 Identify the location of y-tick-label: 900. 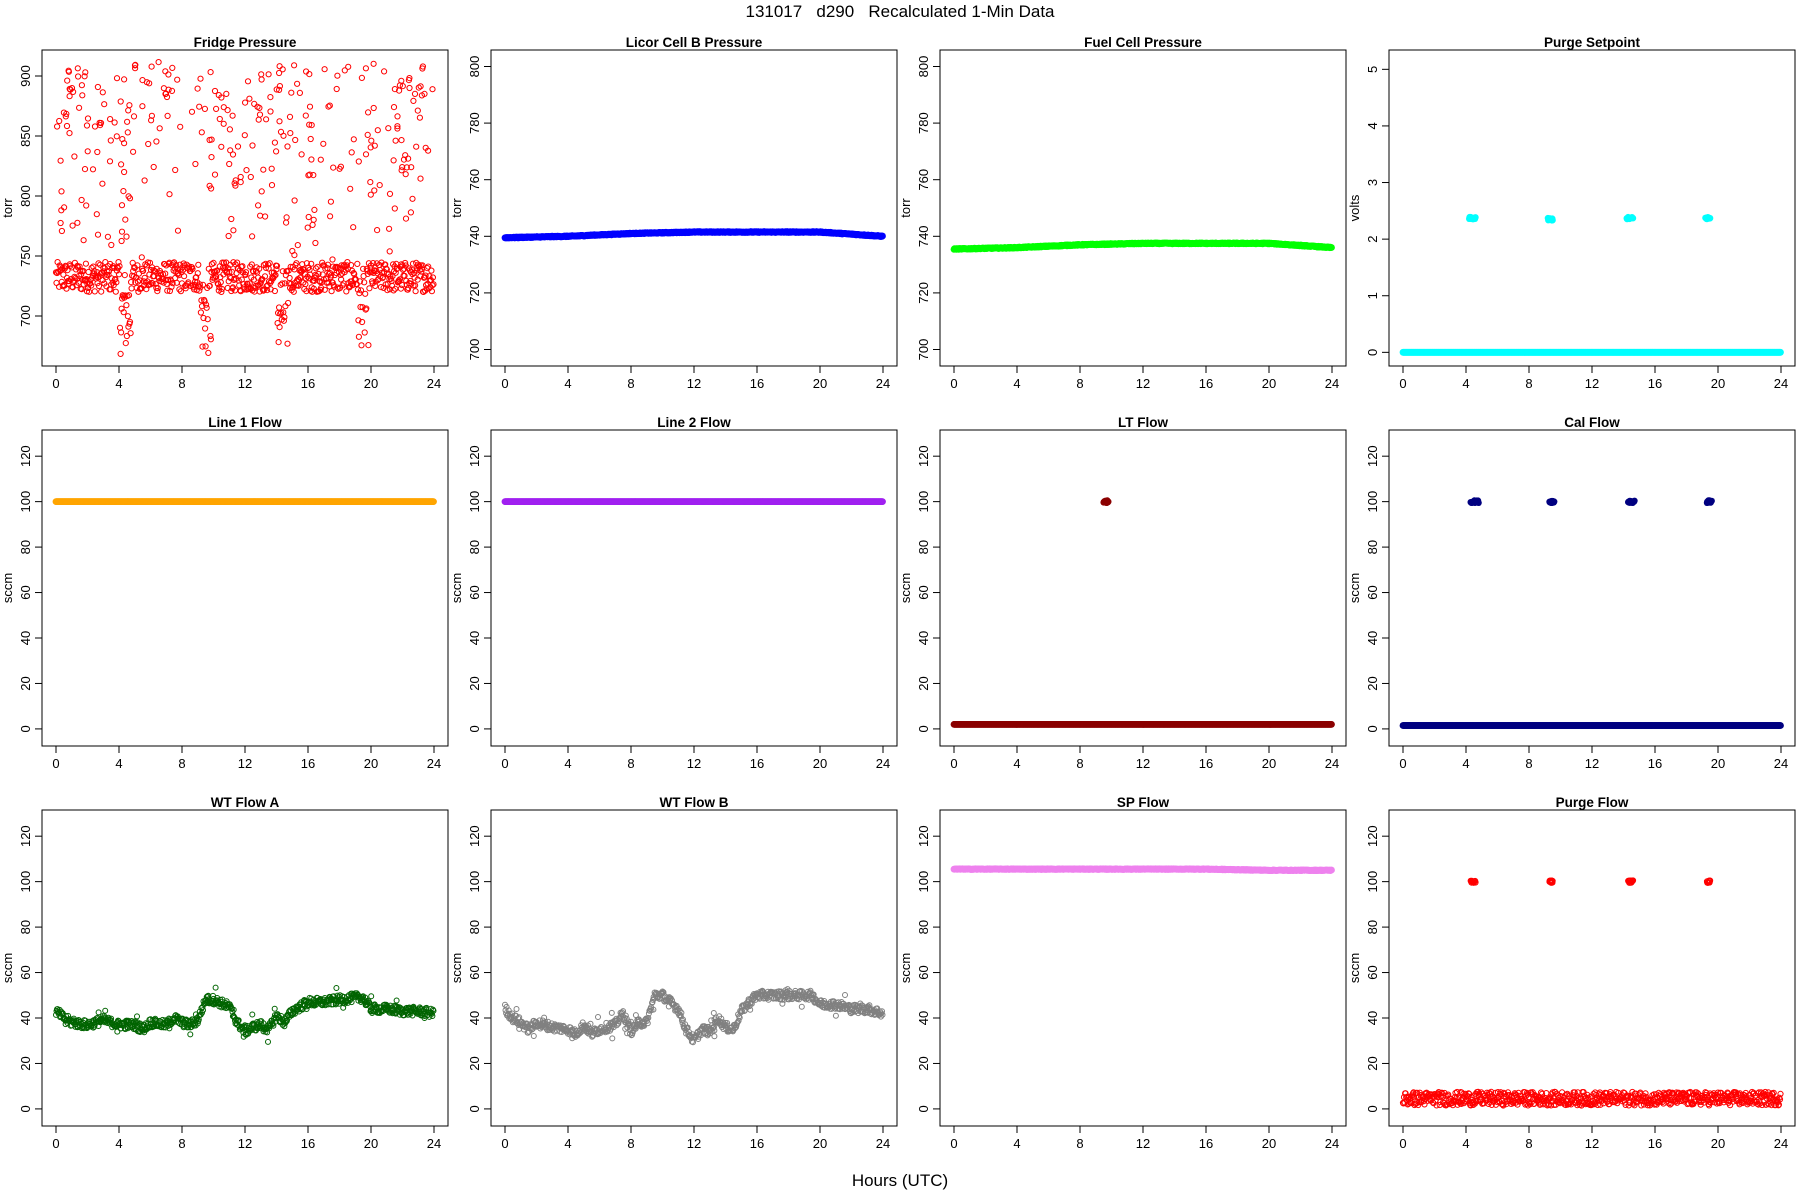
(25, 76).